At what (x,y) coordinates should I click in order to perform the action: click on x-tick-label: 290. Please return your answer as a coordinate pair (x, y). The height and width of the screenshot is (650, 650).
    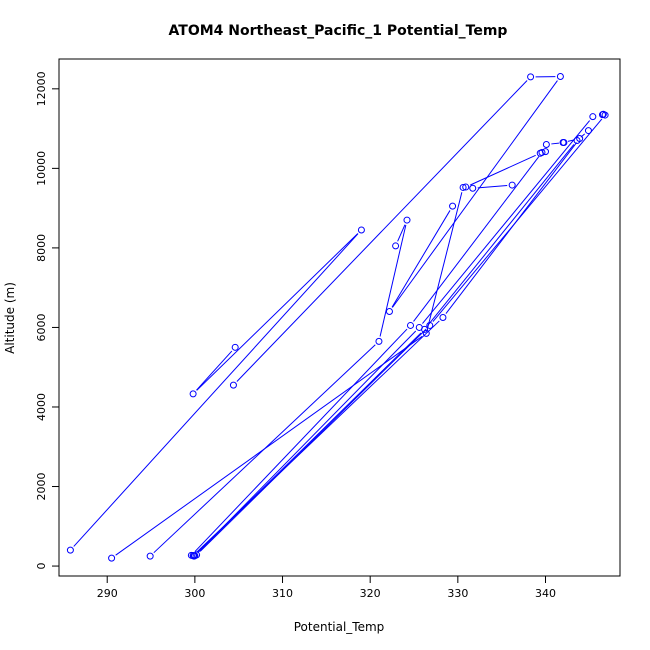
    Looking at the image, I should click on (107, 593).